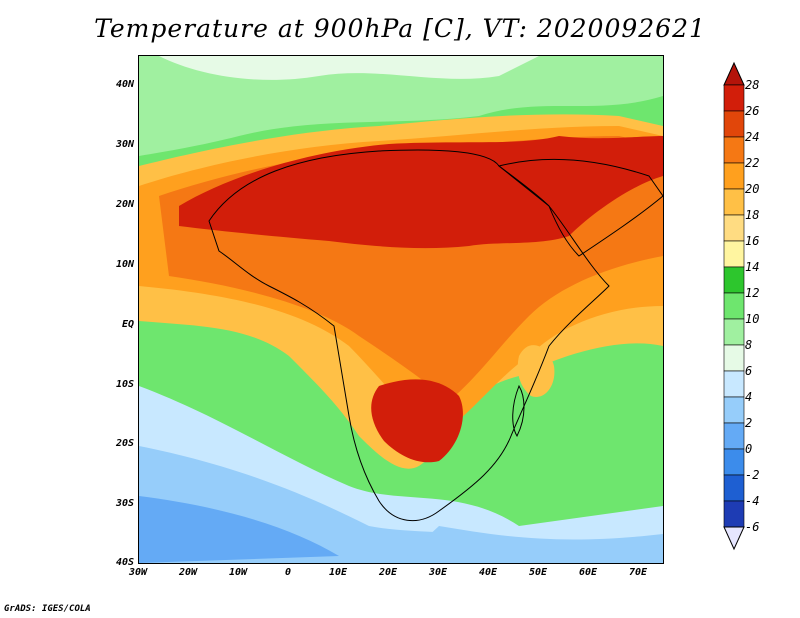 Image resolution: width=800 pixels, height=618 pixels. Describe the element at coordinates (127, 324) in the screenshot. I see `lat-label: EQ` at that location.